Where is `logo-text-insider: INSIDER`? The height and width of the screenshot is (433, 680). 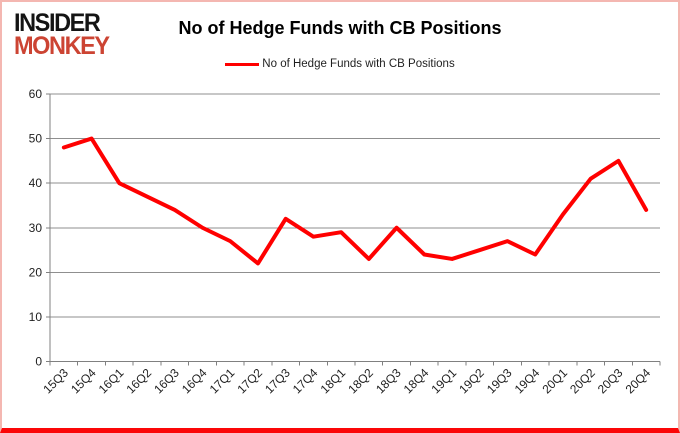
logo-text-insider: INSIDER is located at coordinates (57, 23).